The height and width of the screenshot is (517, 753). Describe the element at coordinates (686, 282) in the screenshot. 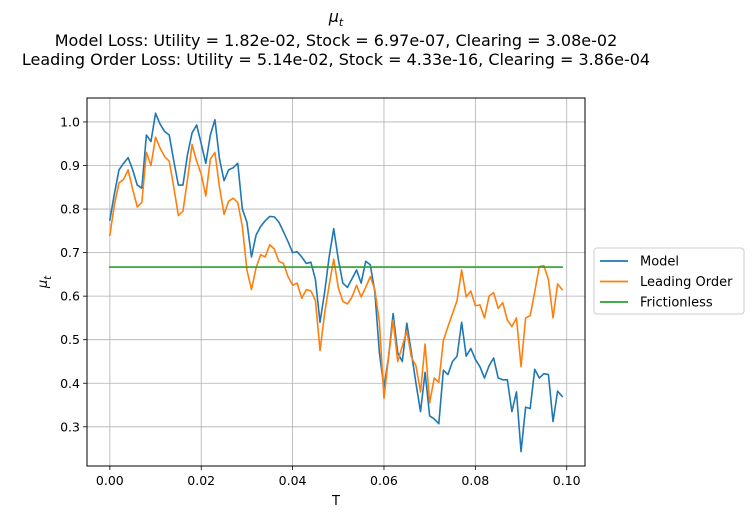

I see `legend-label-leading-order: Leading Order` at that location.